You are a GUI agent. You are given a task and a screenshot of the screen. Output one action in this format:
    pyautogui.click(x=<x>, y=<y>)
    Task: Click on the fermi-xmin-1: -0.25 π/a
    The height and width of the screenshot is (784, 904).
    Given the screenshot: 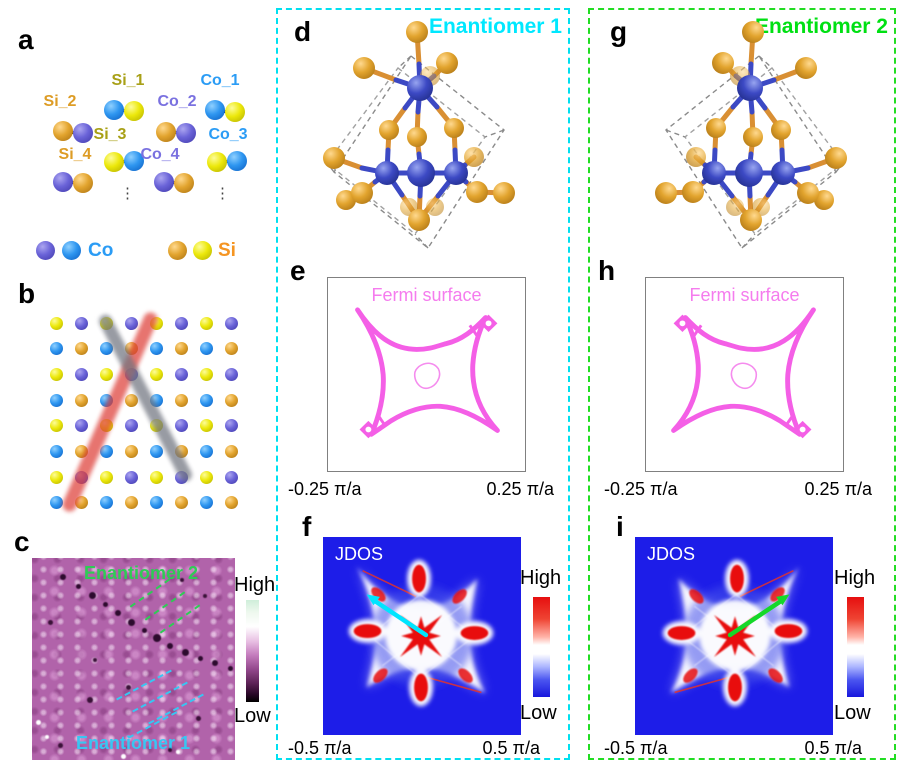 What is the action you would take?
    pyautogui.click(x=325, y=489)
    